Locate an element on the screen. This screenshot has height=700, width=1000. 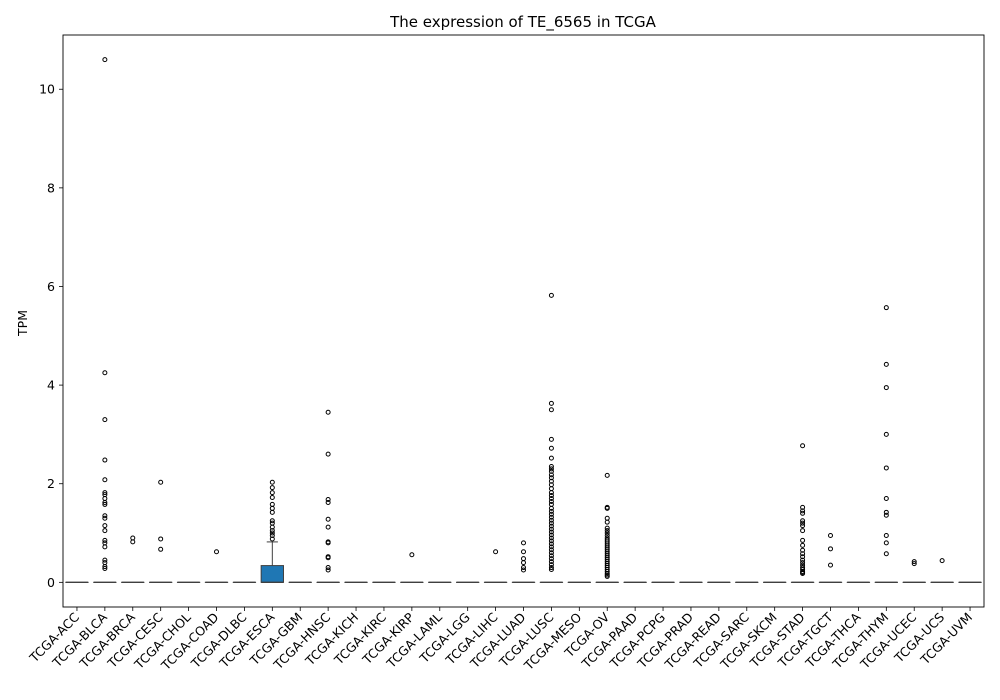
y-tick-label: 6 is located at coordinates (51, 286).